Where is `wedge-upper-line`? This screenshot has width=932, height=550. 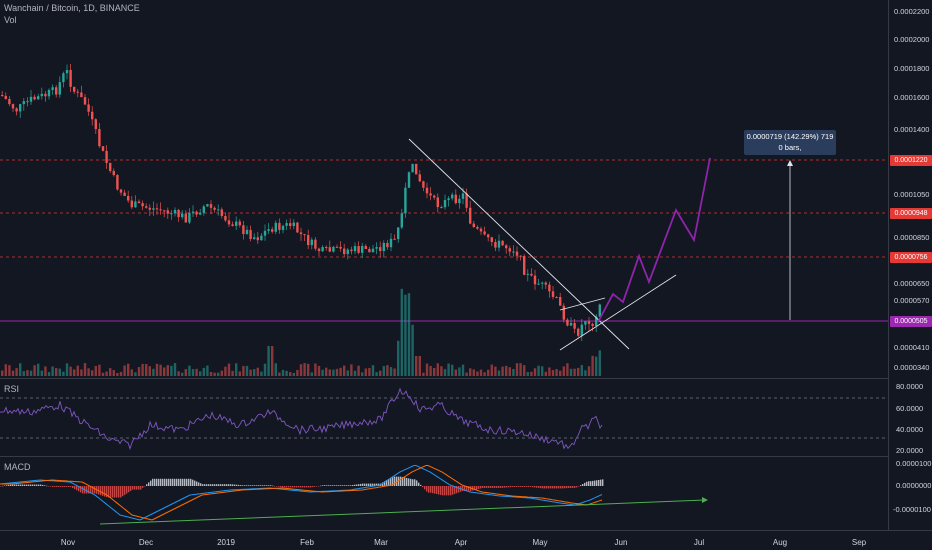
wedge-upper-line is located at coordinates (582, 304).